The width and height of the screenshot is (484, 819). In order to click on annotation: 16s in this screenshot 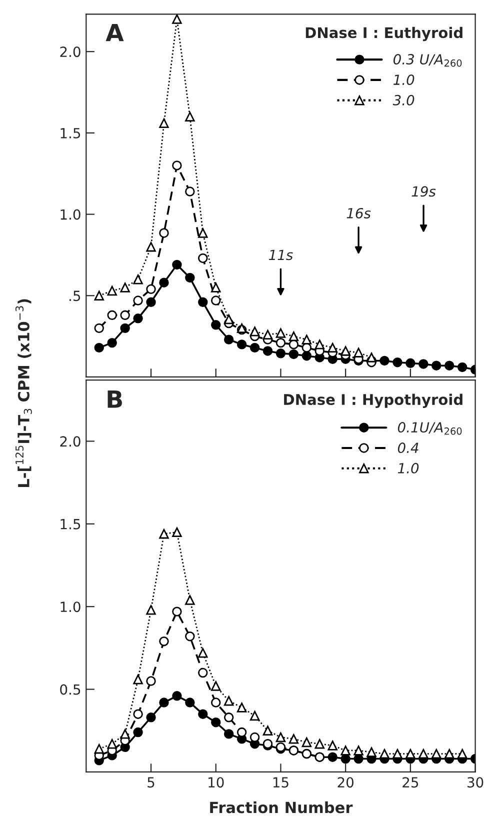, I will do `click(358, 213)`.